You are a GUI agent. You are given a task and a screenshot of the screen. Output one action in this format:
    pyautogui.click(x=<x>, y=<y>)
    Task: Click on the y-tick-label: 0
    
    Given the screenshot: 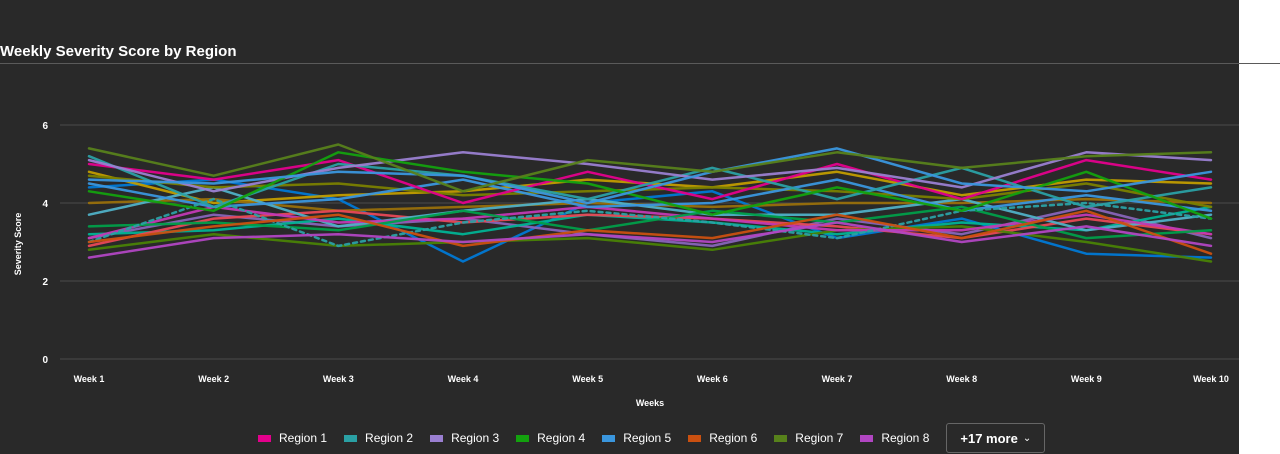 What is the action you would take?
    pyautogui.click(x=45, y=360)
    